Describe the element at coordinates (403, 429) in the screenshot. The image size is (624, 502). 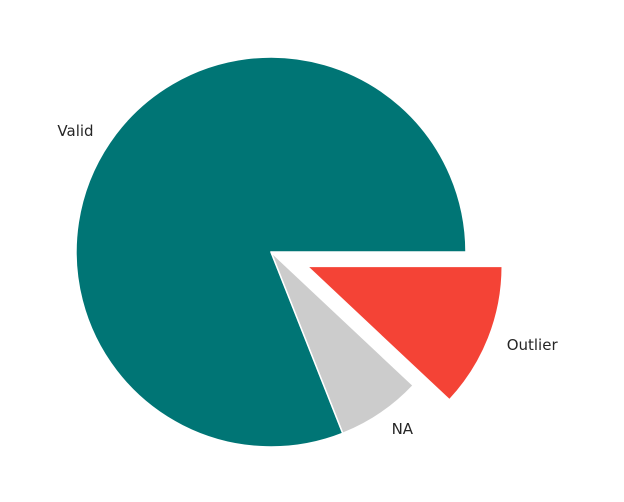
I see `pie-label-na: NA` at that location.